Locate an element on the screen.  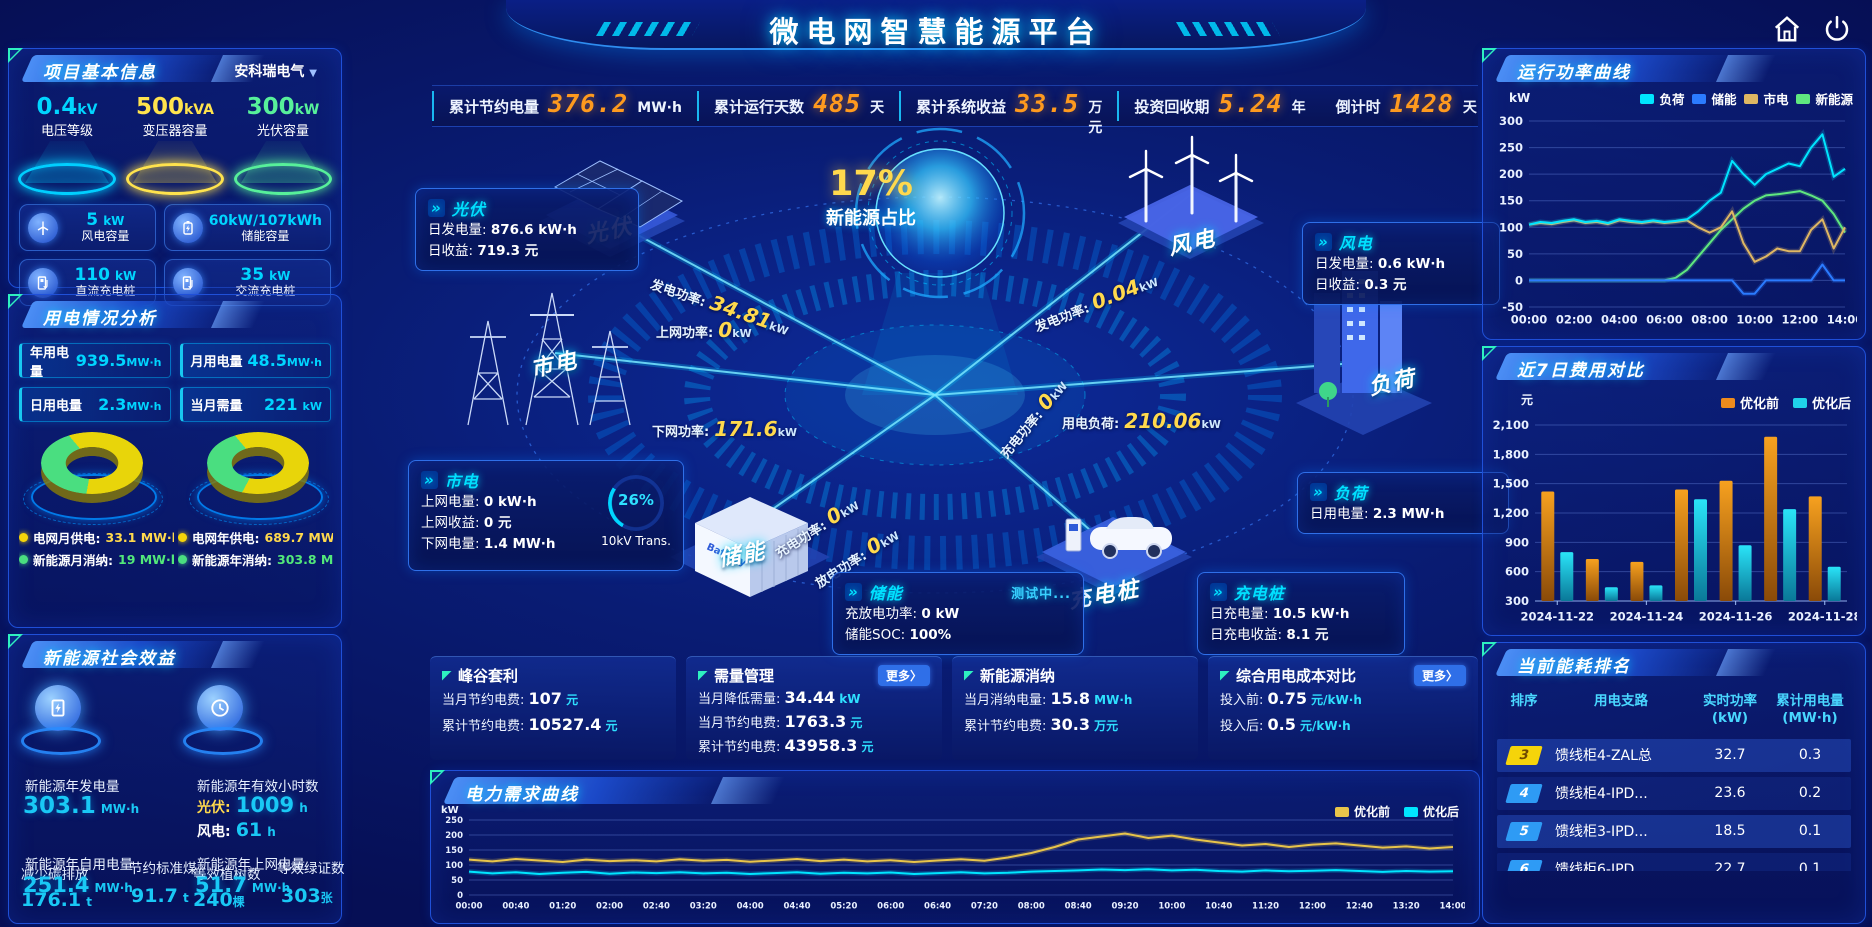
legend-item: 新能源 is located at coordinates (1824, 98).